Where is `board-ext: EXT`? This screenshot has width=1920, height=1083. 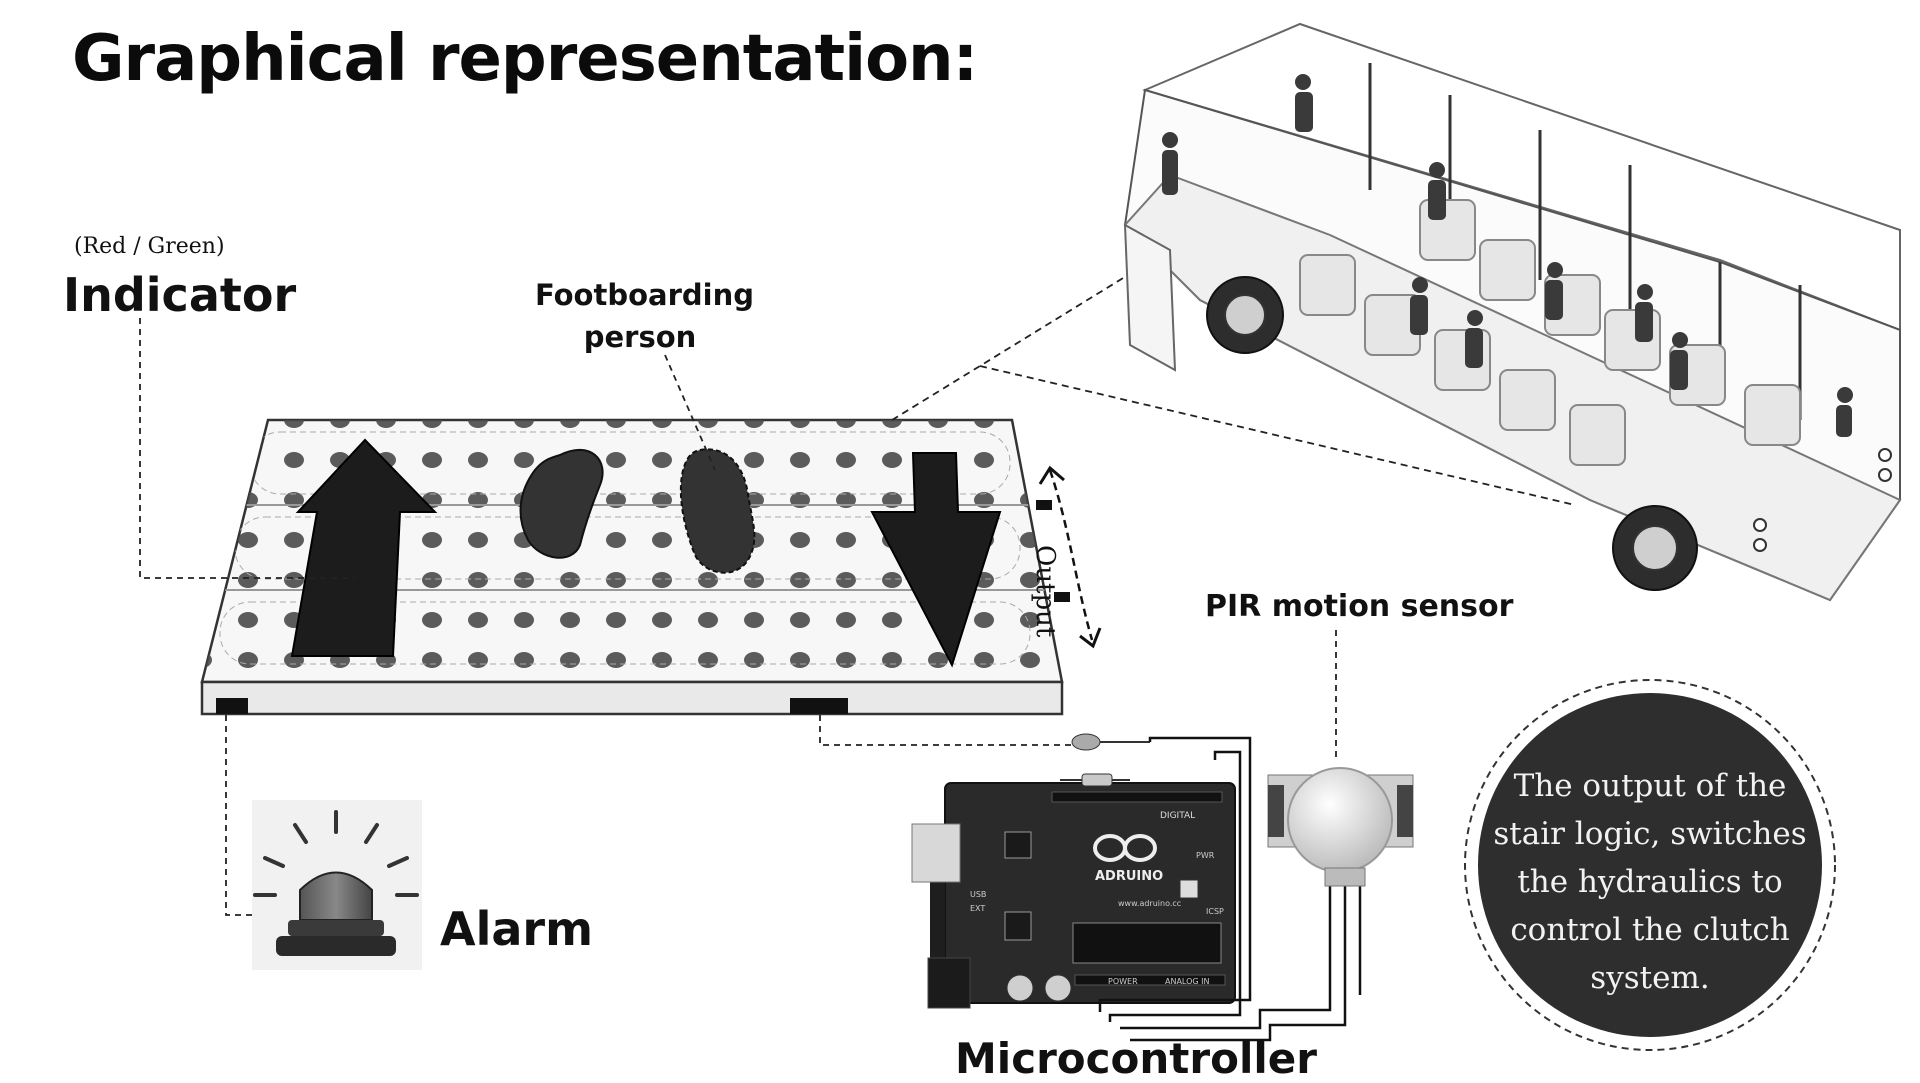 board-ext: EXT is located at coordinates (977, 908).